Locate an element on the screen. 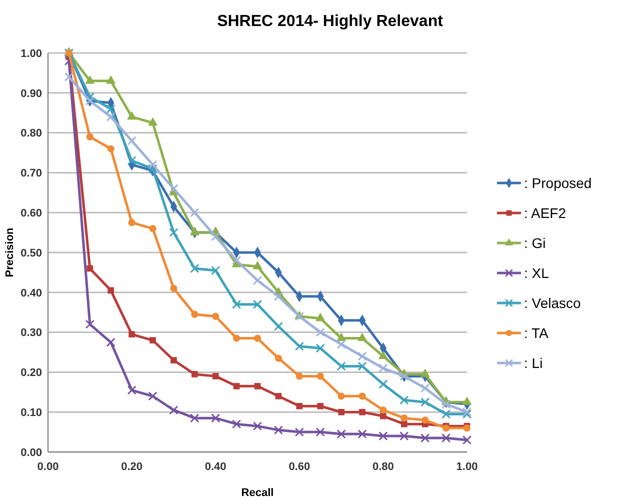  chart-title: SHREC 2014- Highly Relevant is located at coordinates (330, 21).